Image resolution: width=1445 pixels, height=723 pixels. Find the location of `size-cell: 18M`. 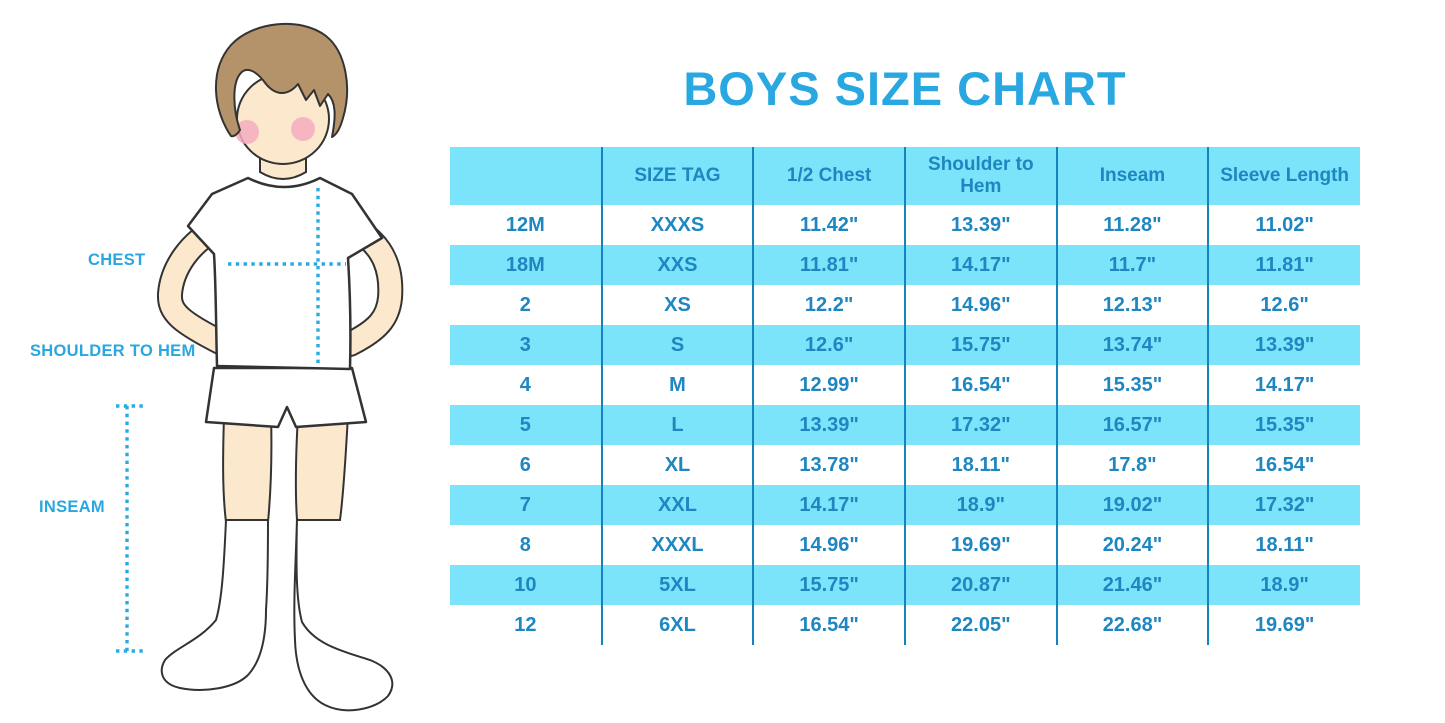

size-cell: 18M is located at coordinates (526, 265).